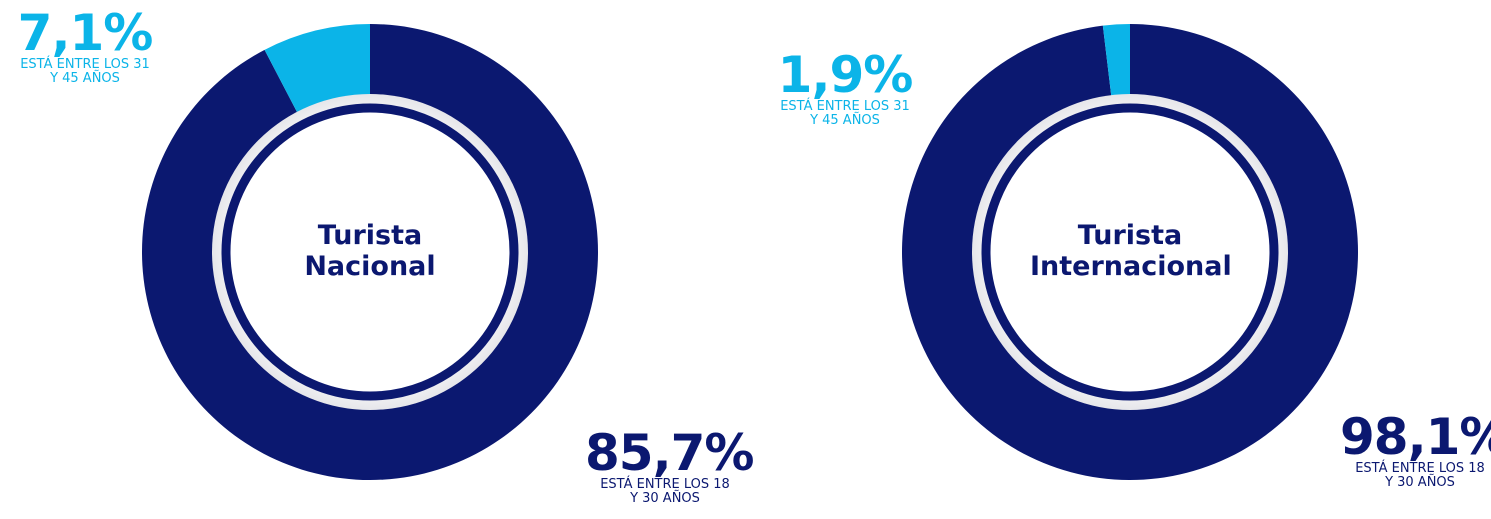  Describe the element at coordinates (85, 33) in the screenshot. I see `value-label: 7,1%` at that location.